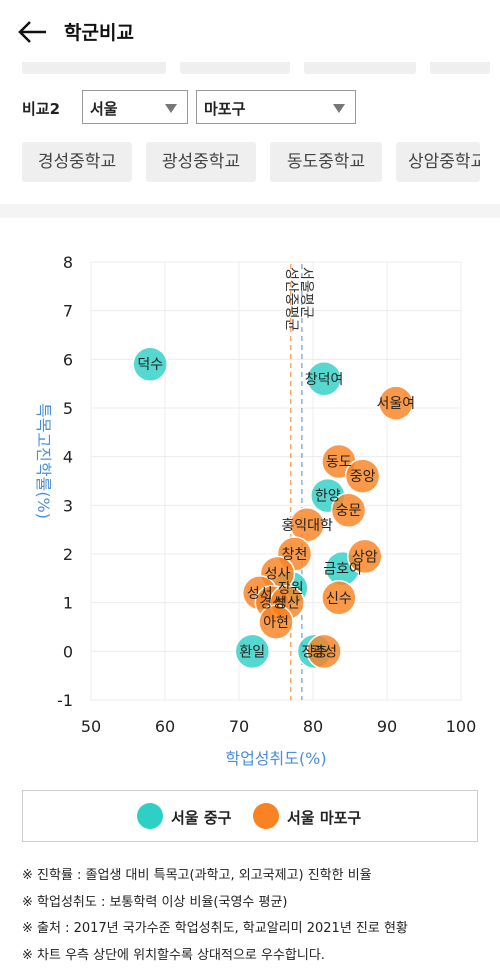 The height and width of the screenshot is (972, 500). What do you see at coordinates (349, 511) in the screenshot?
I see `data-label: 숭문` at bounding box center [349, 511].